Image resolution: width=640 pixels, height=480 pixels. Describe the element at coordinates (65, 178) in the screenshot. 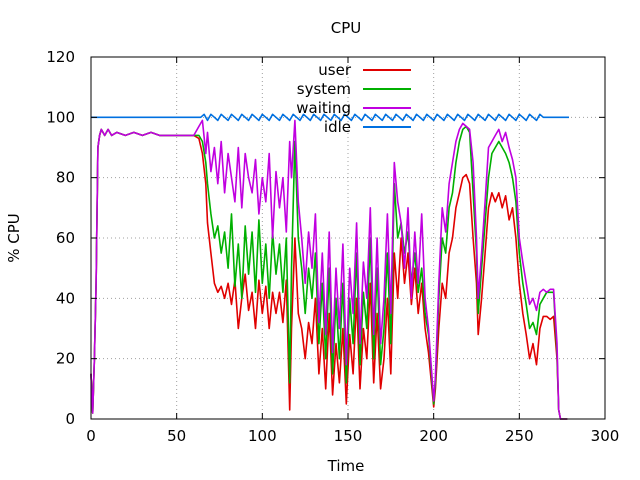

I see `y-tick-label: 80` at that location.